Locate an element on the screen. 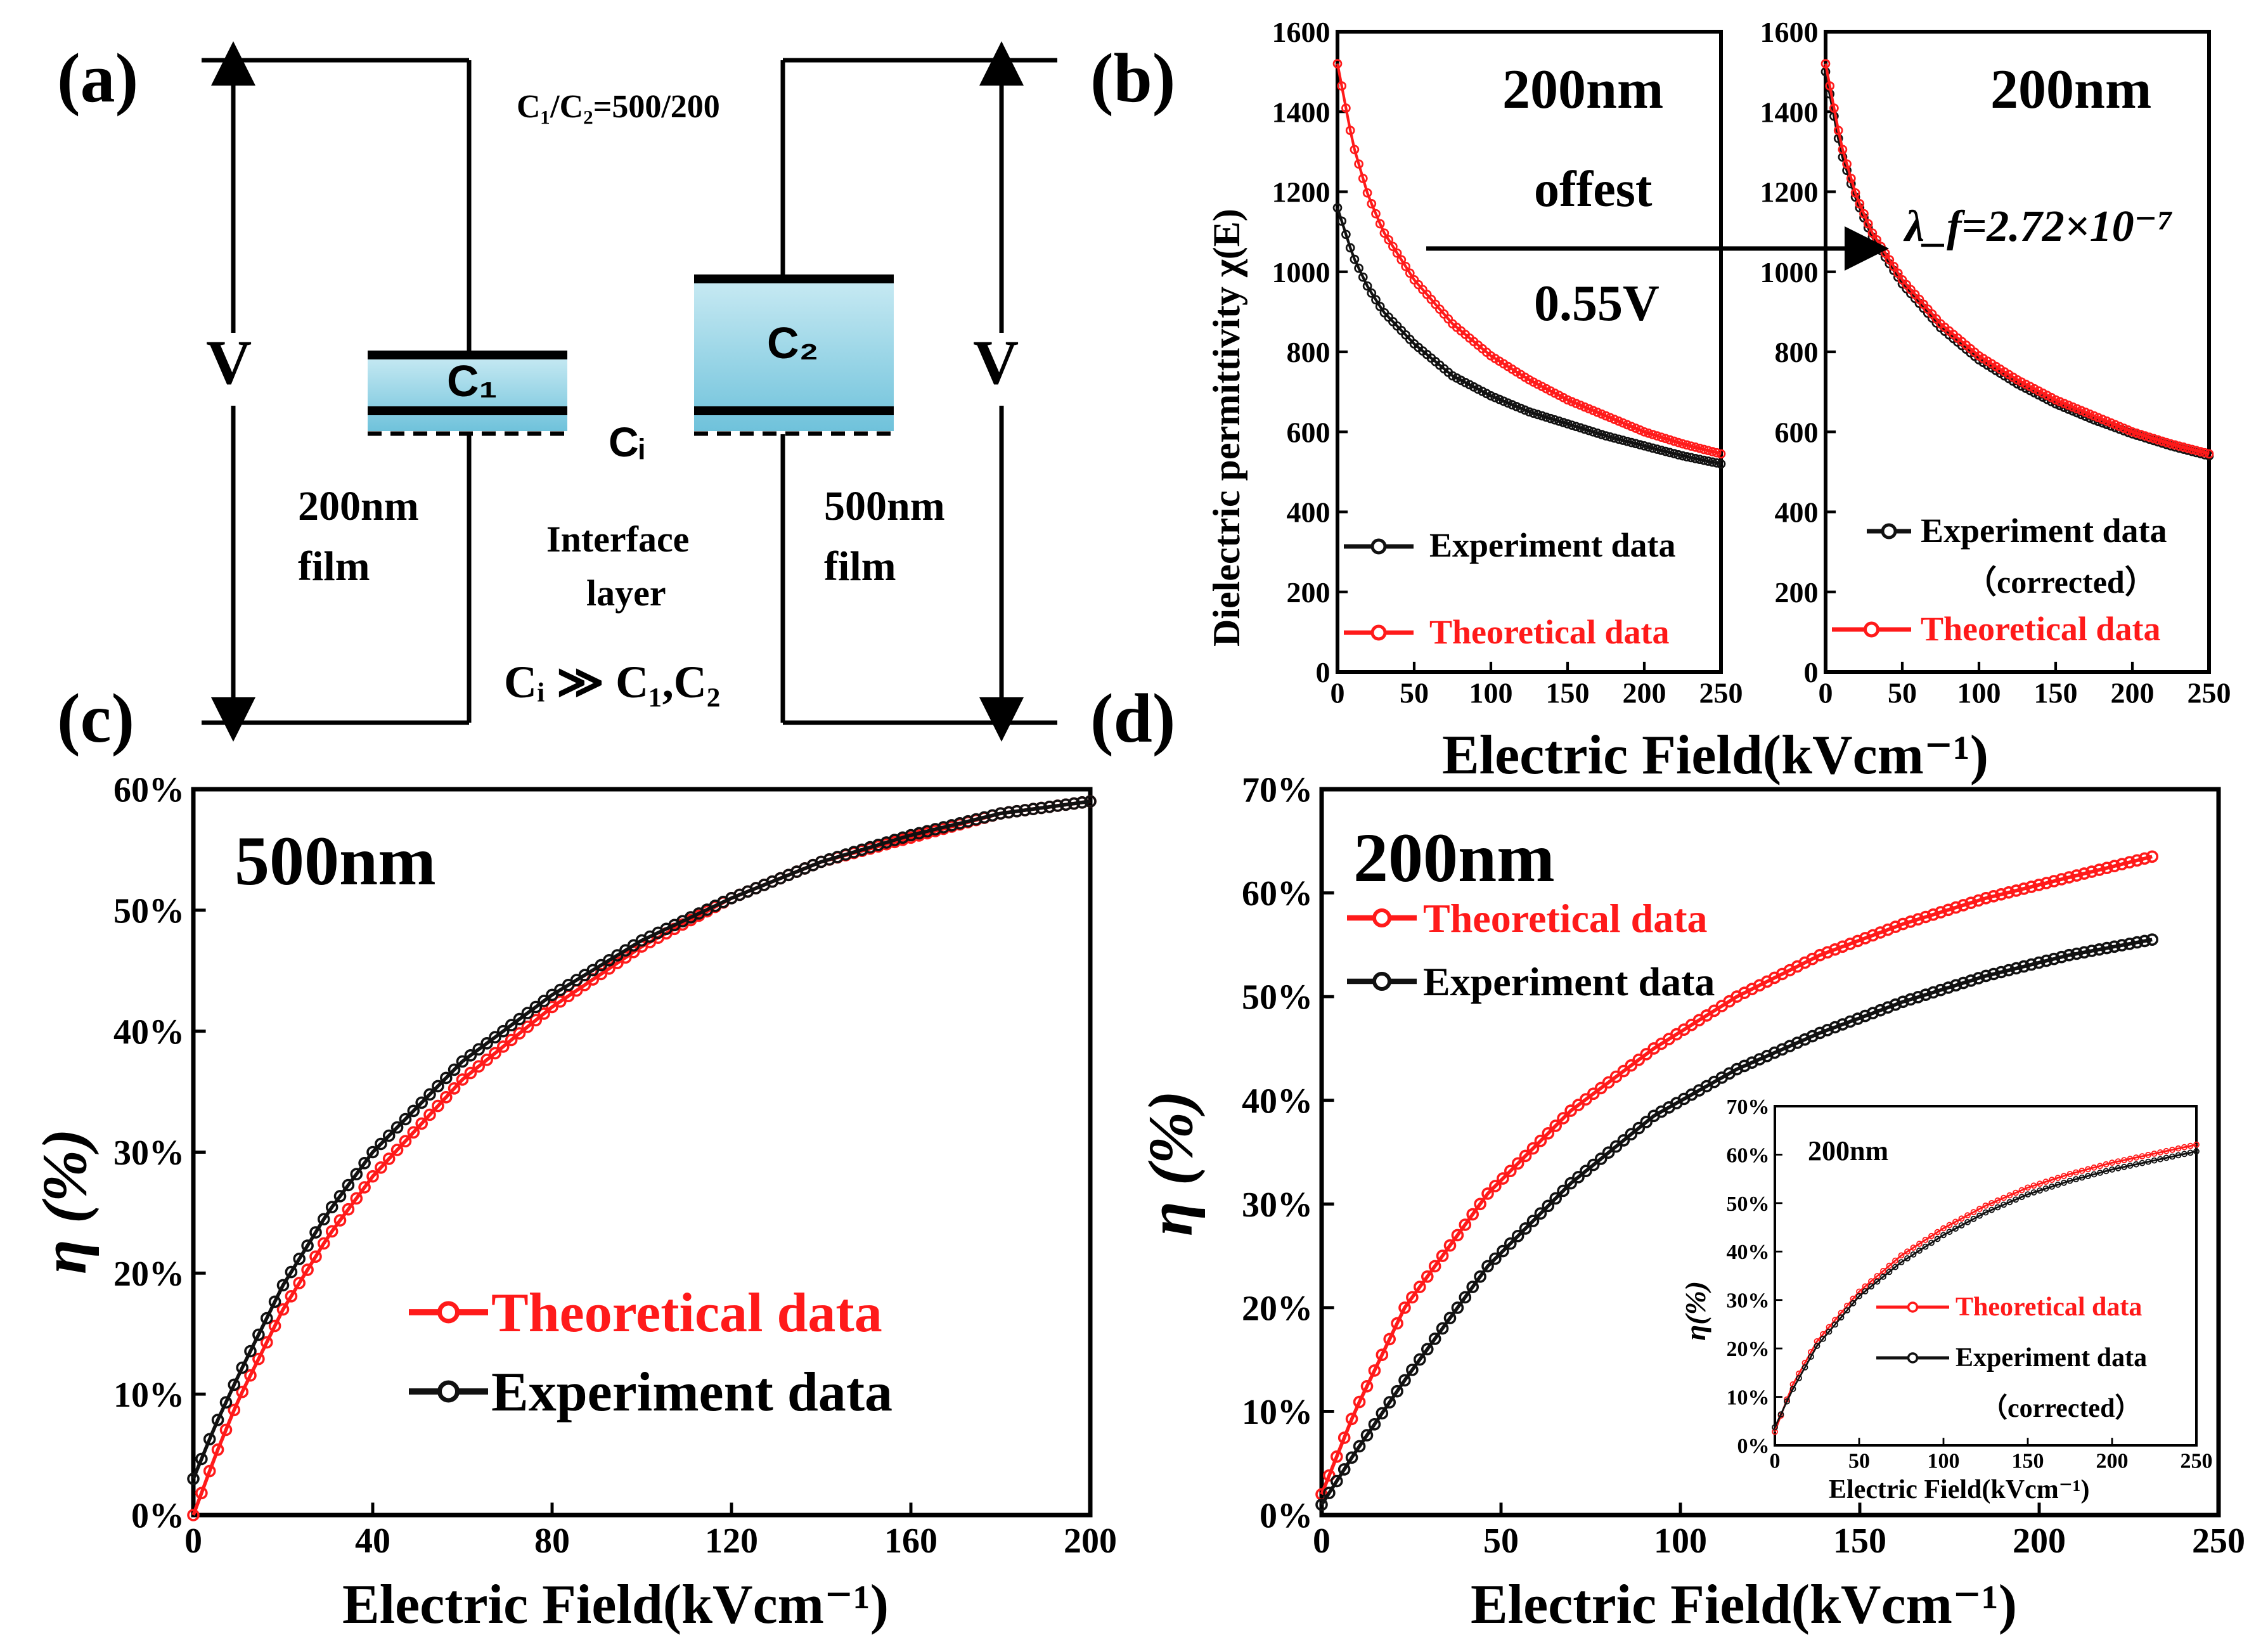  d-legend-exp: Experiment data is located at coordinates (1569, 981).